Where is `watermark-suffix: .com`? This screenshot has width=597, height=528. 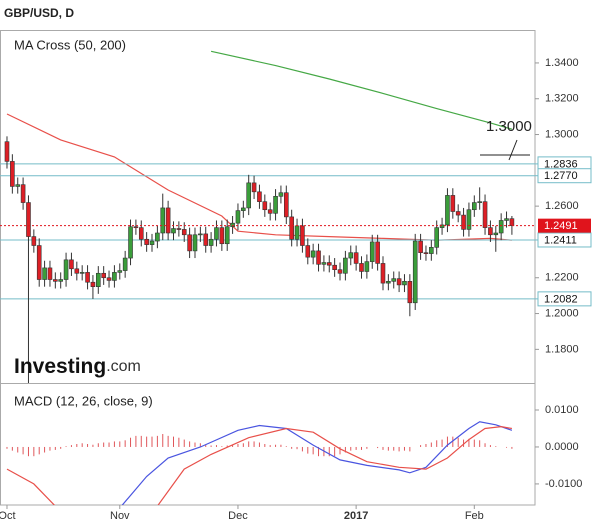
watermark-suffix: .com is located at coordinates (123, 366).